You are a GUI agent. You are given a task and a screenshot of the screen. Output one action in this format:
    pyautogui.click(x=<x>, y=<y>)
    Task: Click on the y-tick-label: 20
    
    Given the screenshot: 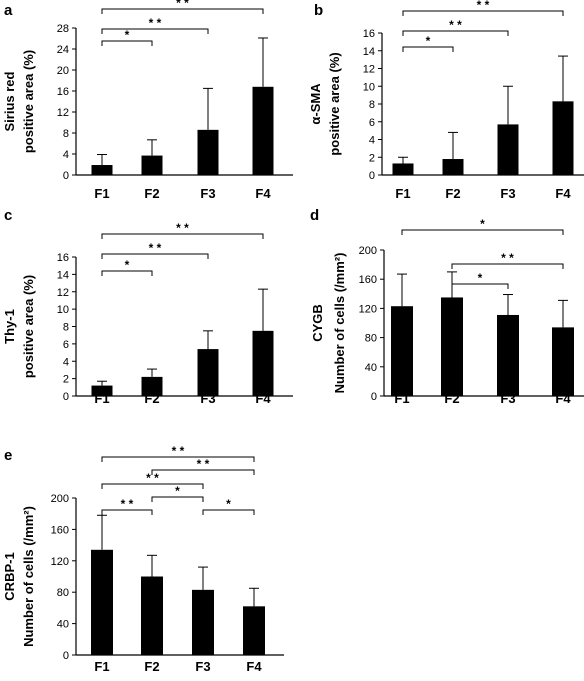 What is the action you would take?
    pyautogui.click(x=63, y=71)
    